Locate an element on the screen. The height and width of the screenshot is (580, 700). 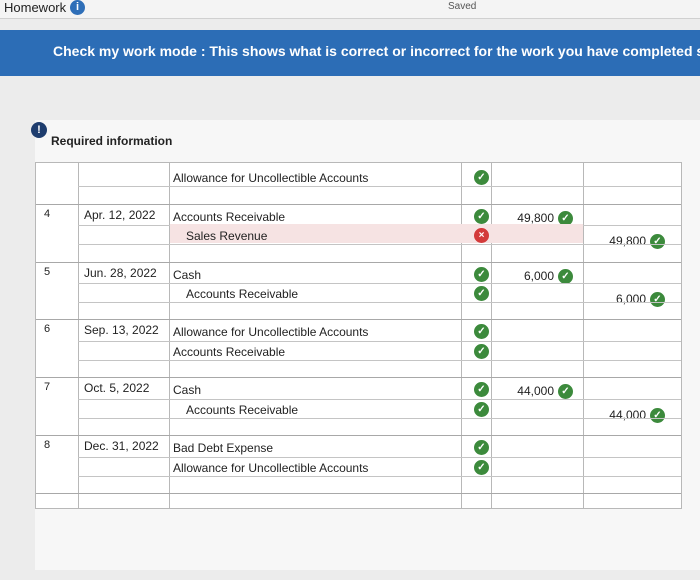
entry-date: Jun. 28, 2022 is located at coordinates (120, 272).